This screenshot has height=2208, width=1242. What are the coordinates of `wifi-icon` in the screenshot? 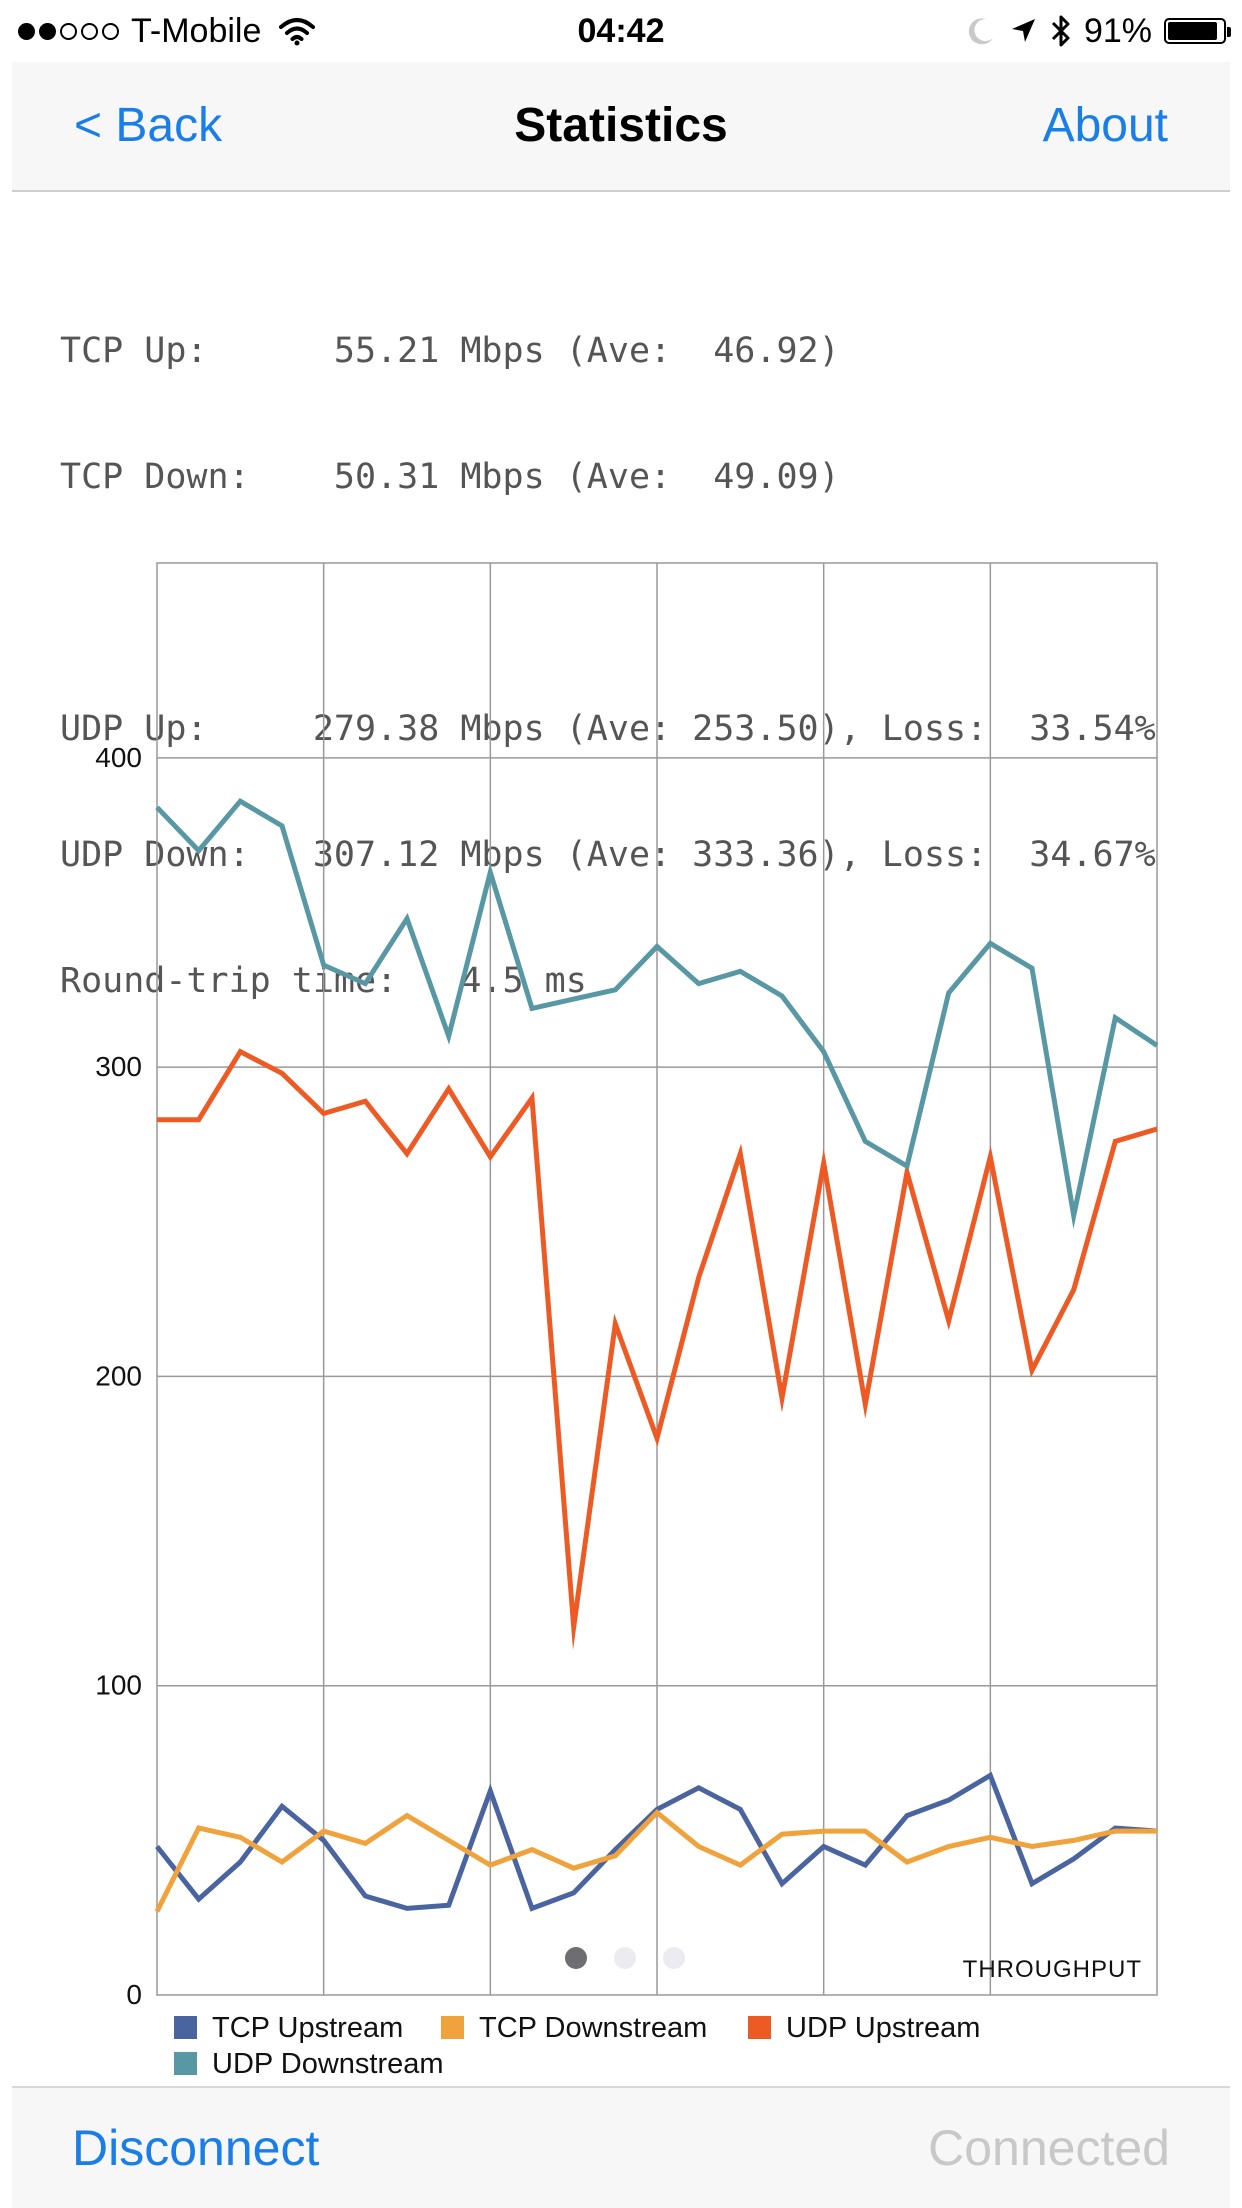 It's located at (297, 32).